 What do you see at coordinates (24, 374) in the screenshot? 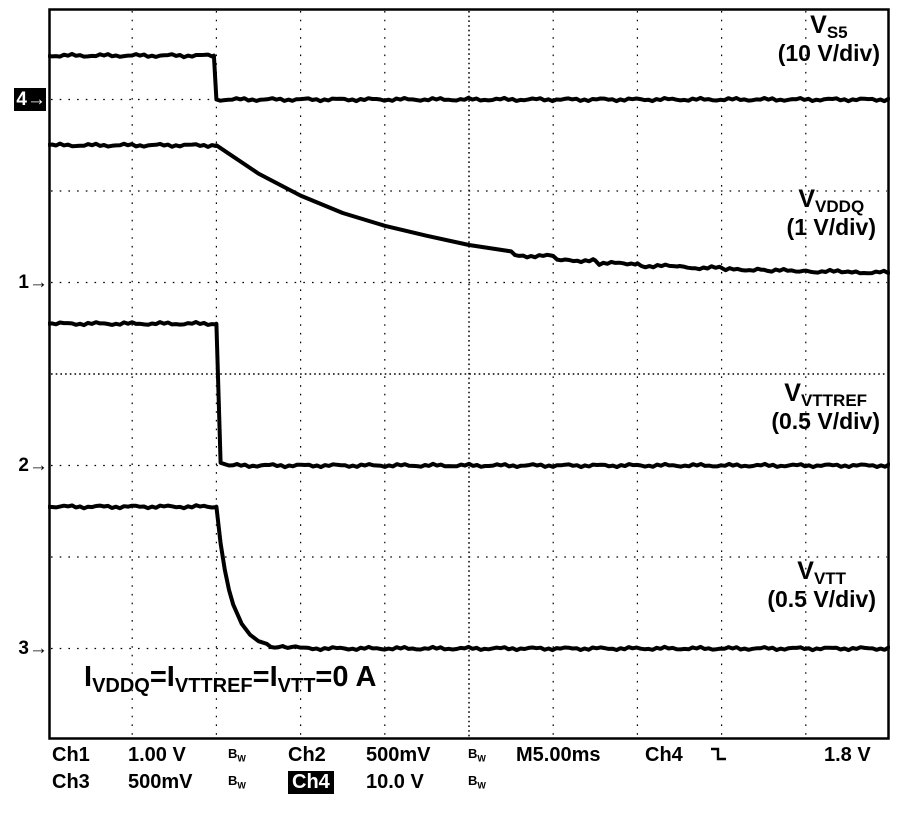
I see `channel-zero-markers: 4→ 1→ 2→ 3→` at bounding box center [24, 374].